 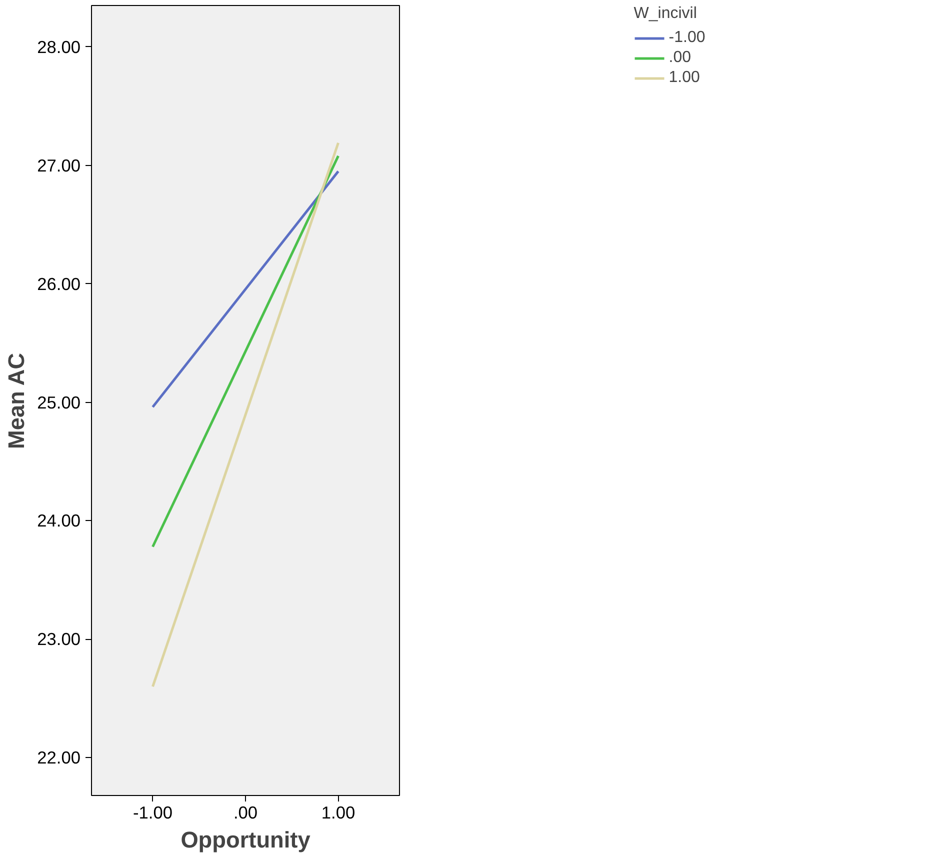 What do you see at coordinates (59, 520) in the screenshot?
I see `y-tick-label: 24.00` at bounding box center [59, 520].